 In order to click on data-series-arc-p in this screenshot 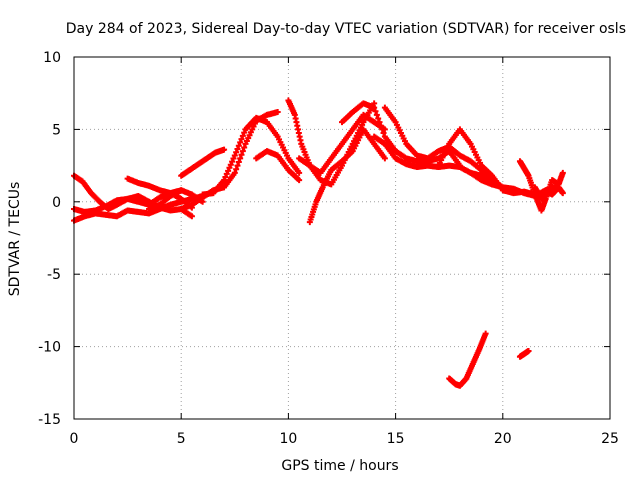, I will do `click(541, 186)`.